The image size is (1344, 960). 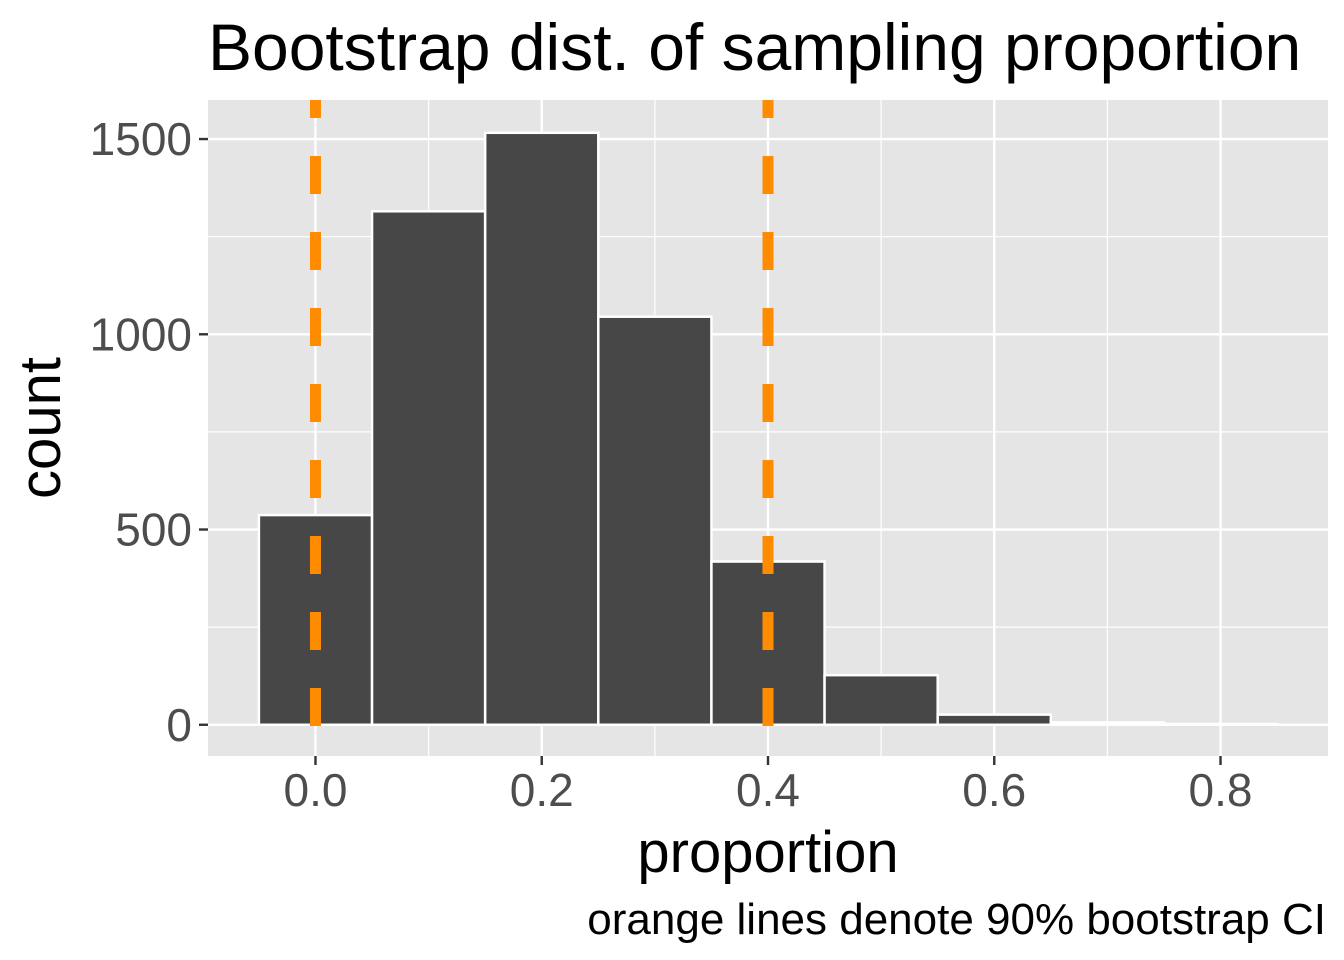 I want to click on x-axis: 0.0 0.2 0.4 0.6 0.8, so click(x=768, y=786).